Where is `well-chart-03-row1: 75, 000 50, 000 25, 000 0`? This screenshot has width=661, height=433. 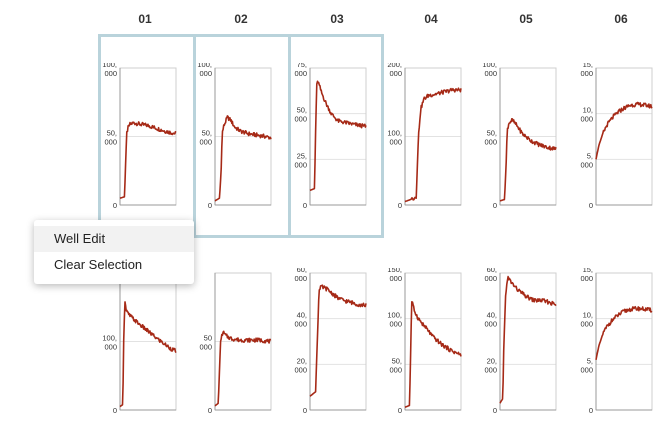
well-chart-03-row1: 75, 000 50, 000 25, 000 0 is located at coordinates (330, 136).